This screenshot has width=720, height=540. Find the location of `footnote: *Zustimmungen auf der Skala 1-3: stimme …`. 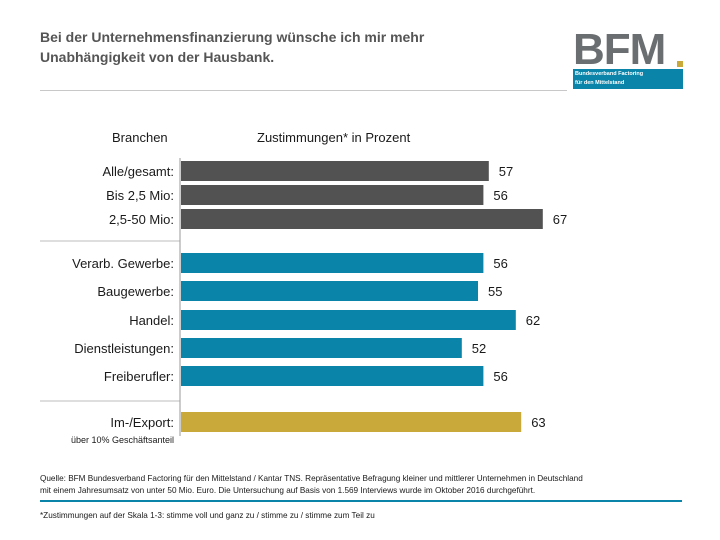

footnote: *Zustimmungen auf der Skala 1-3: stimme … is located at coordinates (207, 515).